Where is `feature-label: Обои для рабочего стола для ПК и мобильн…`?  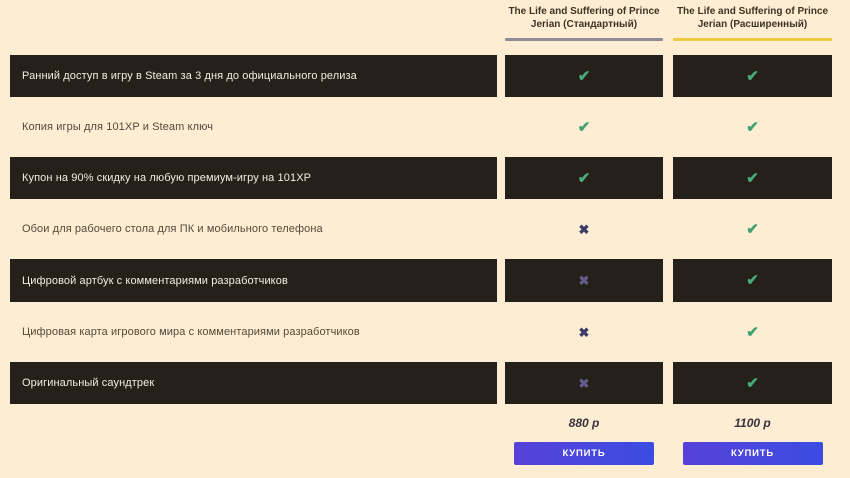 feature-label: Обои для рабочего стола для ПК и мобильн… is located at coordinates (172, 229).